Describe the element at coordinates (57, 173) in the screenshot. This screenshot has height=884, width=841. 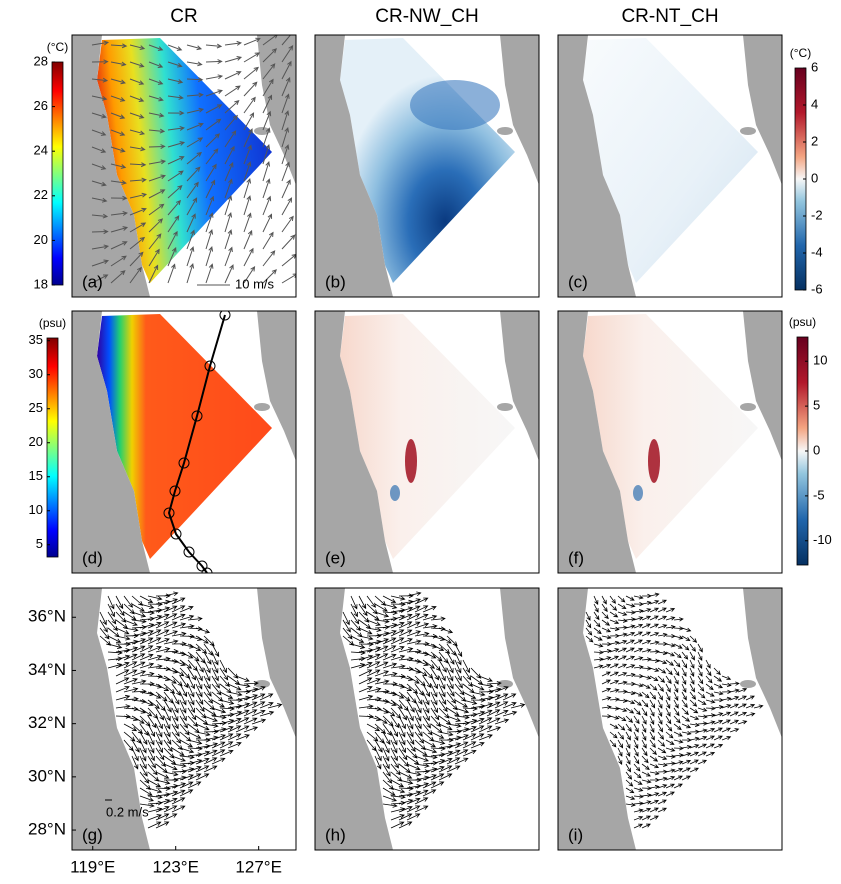
I see `colorbar` at that location.